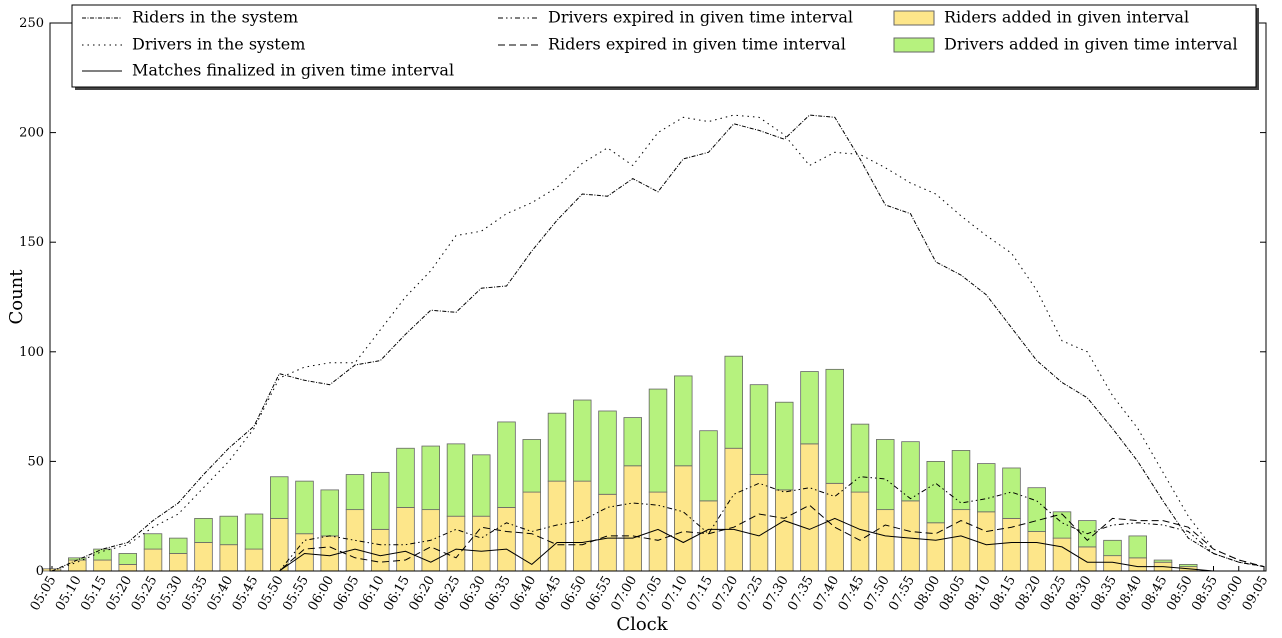 The image size is (1282, 638). Describe the element at coordinates (700, 17) in the screenshot. I see `legend-label: Drivers expired in given time interval` at that location.